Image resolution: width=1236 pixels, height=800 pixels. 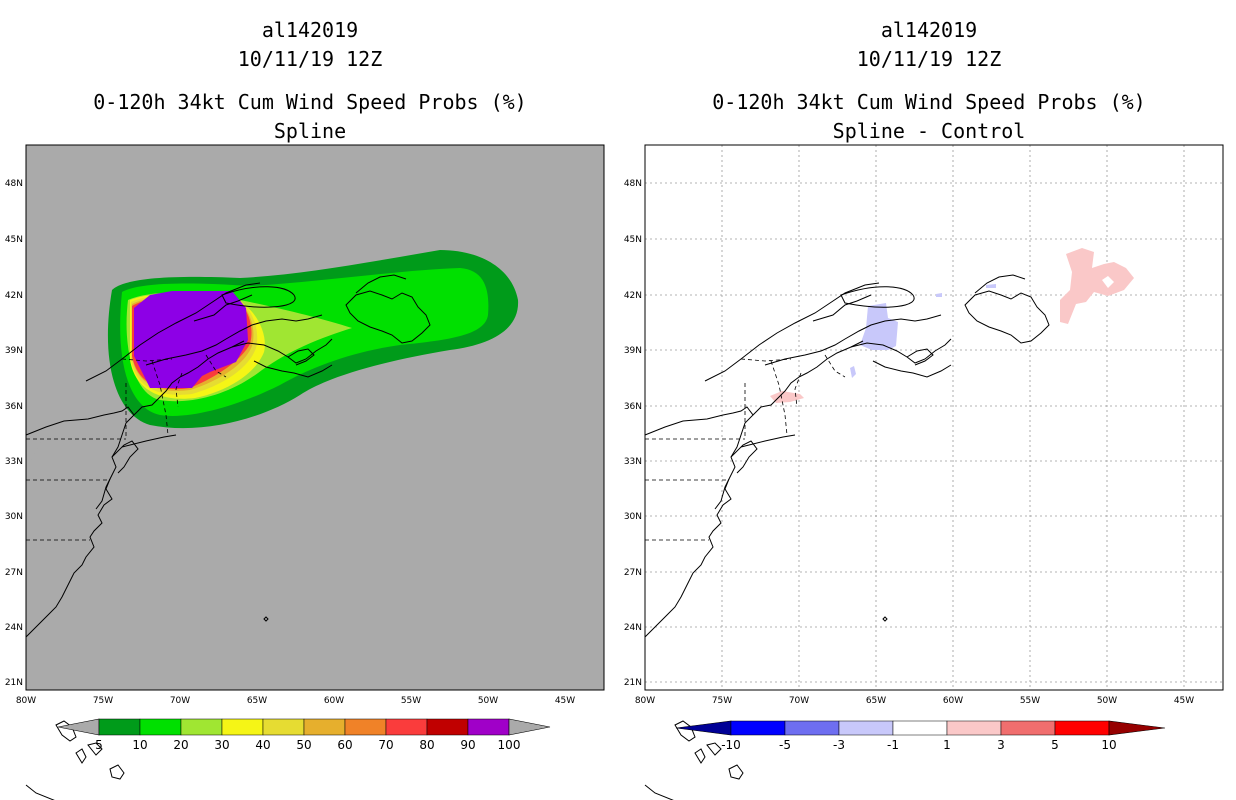 I want to click on right-colorbar-label: -5, so click(x=785, y=745).